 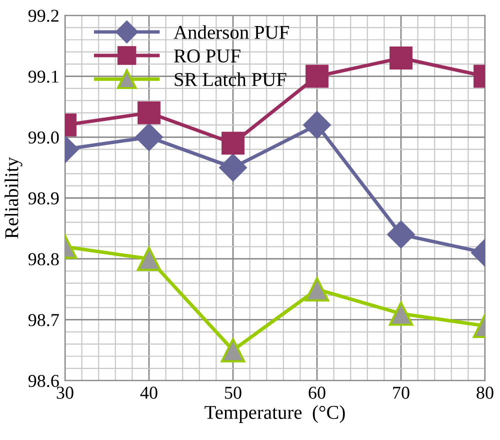 I want to click on y-tick-label: 98.8, so click(x=43, y=259).